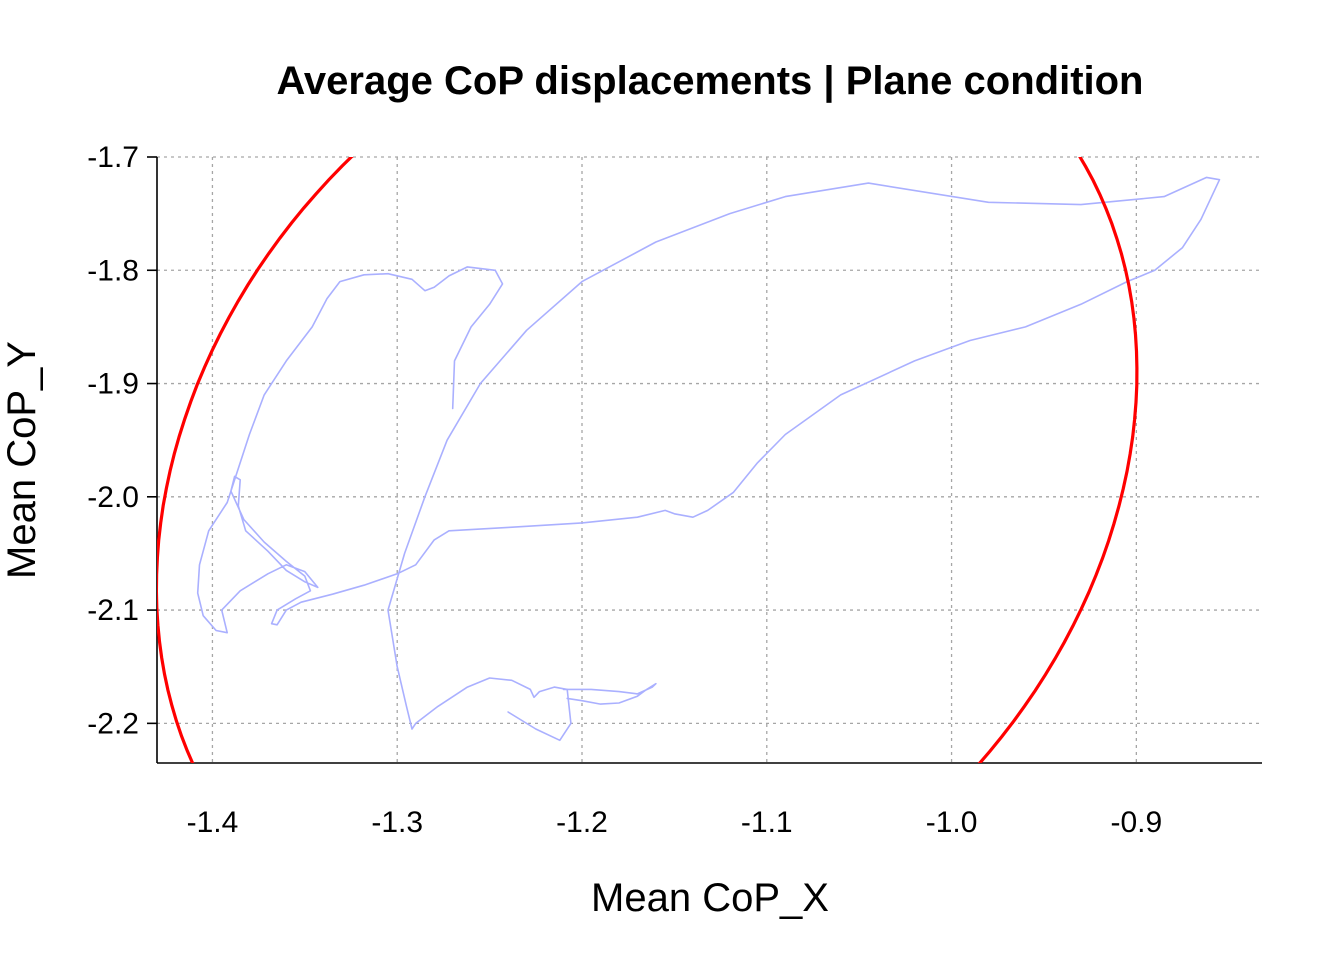 The width and height of the screenshot is (1344, 960). I want to click on y-tick-label: -2.1, so click(113, 610).